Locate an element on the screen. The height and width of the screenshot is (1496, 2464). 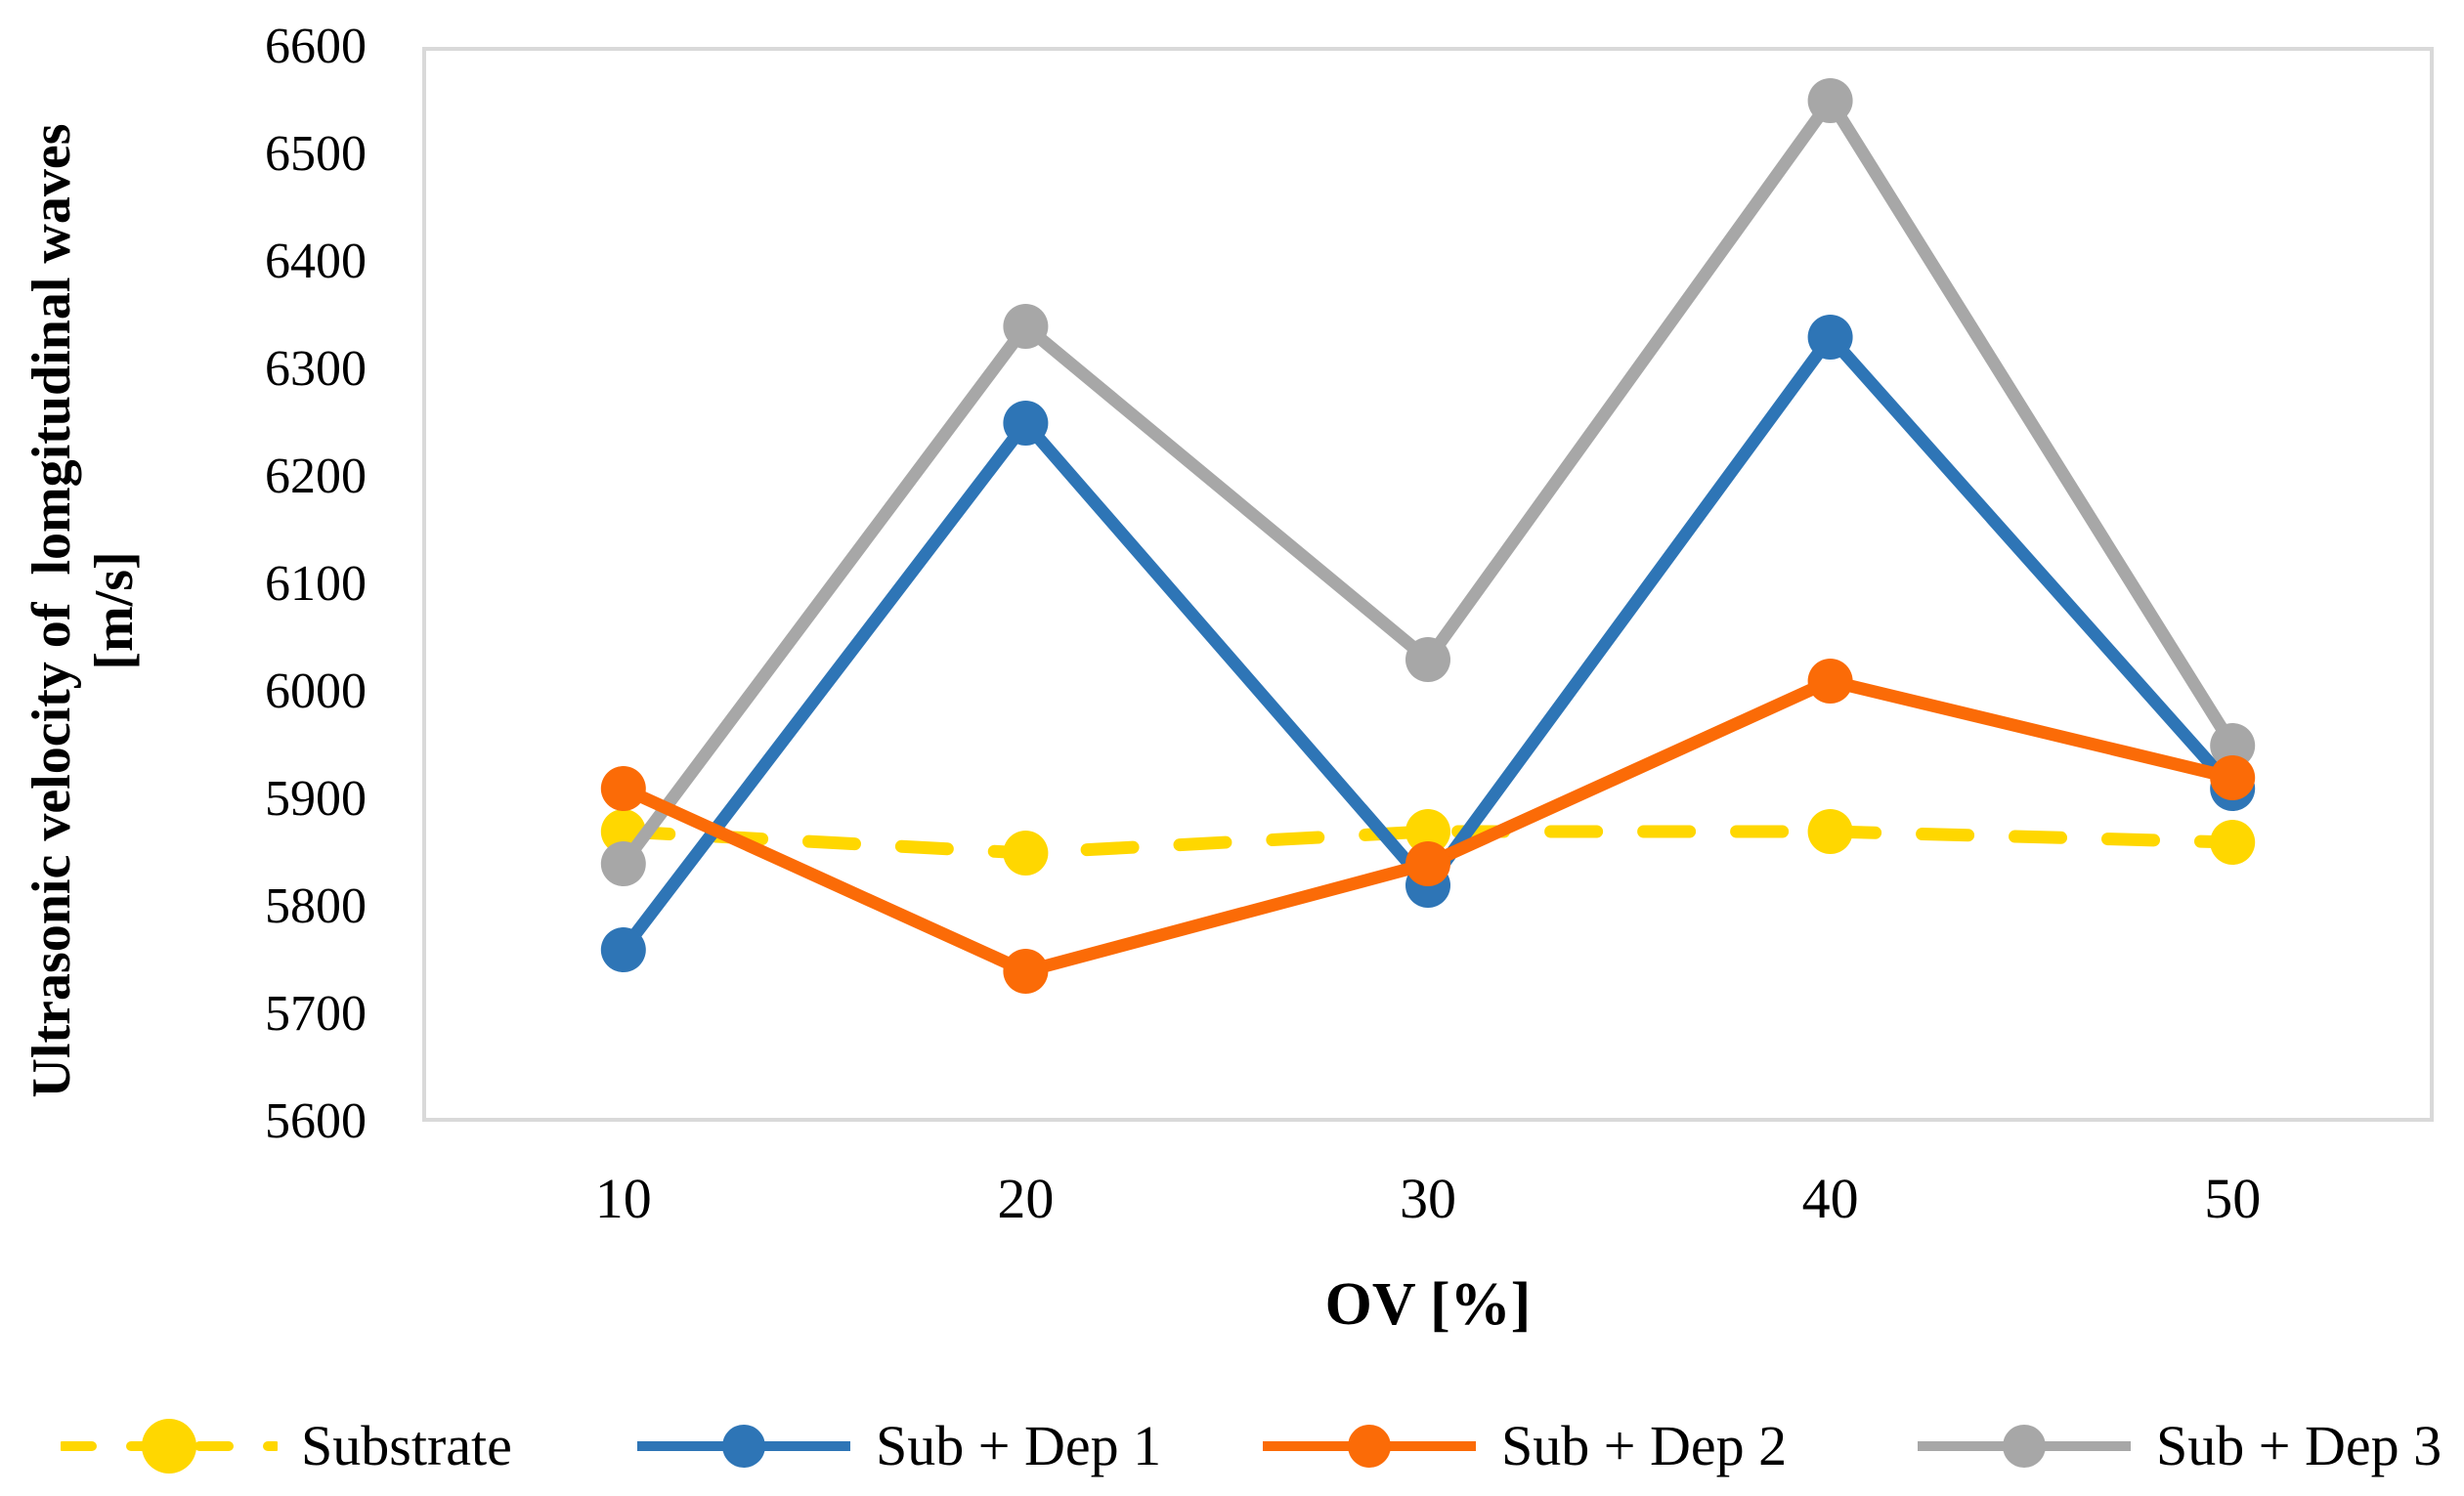
x-tick-label: 30 is located at coordinates (1428, 1198).